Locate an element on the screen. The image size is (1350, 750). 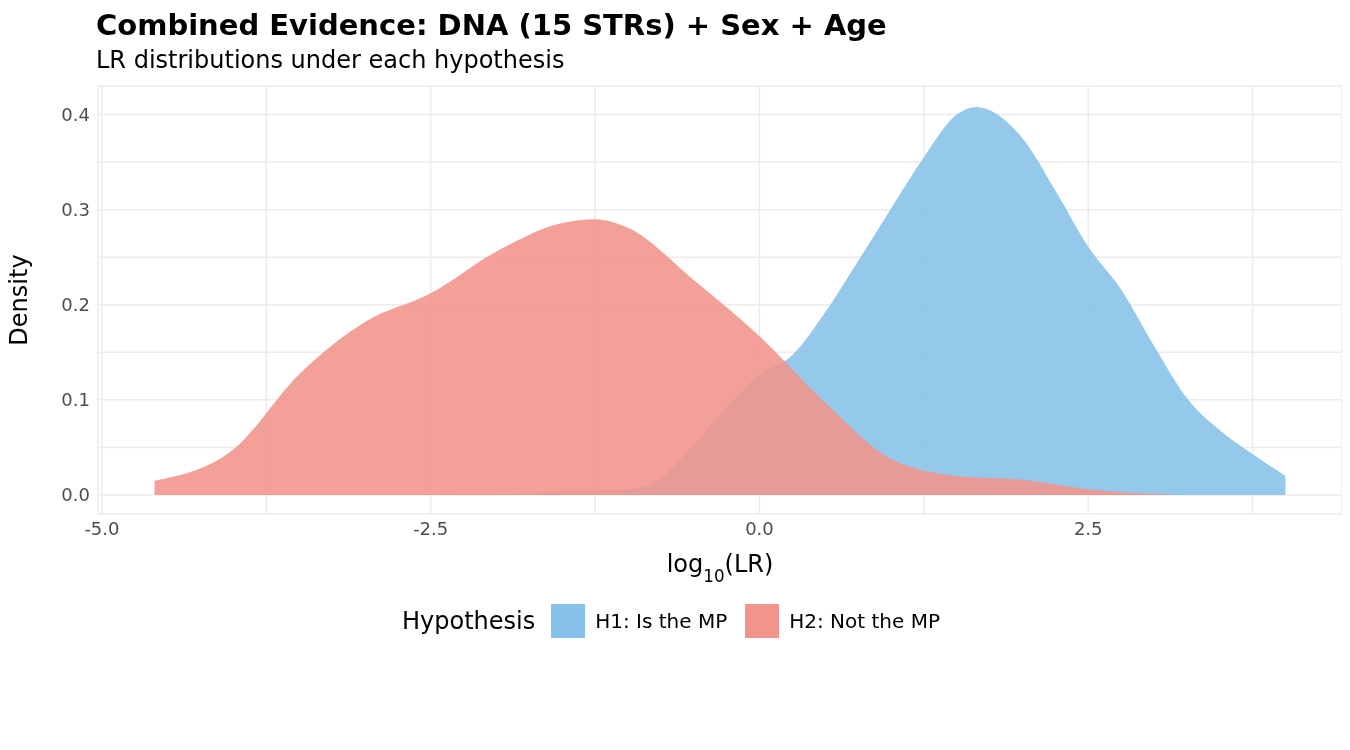
y-tick-label: 0.0 is located at coordinates (75, 495).